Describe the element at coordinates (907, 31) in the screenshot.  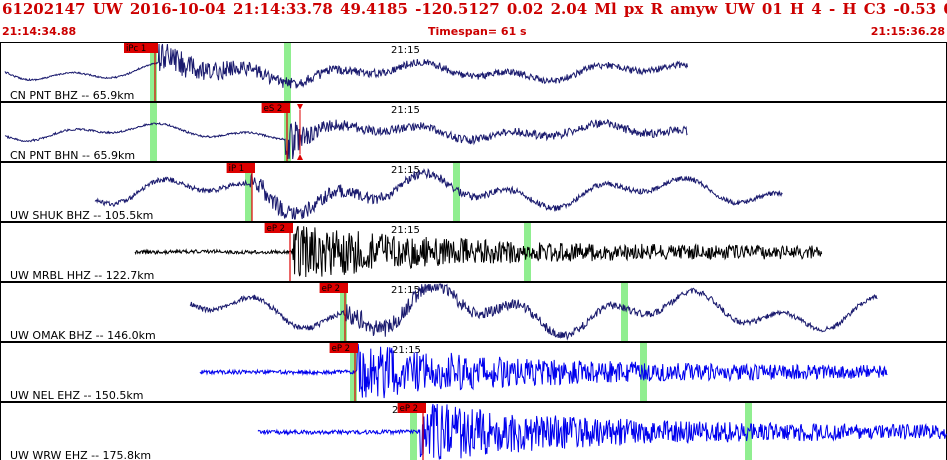
I see `end-time: 21:15:36.28` at that location.